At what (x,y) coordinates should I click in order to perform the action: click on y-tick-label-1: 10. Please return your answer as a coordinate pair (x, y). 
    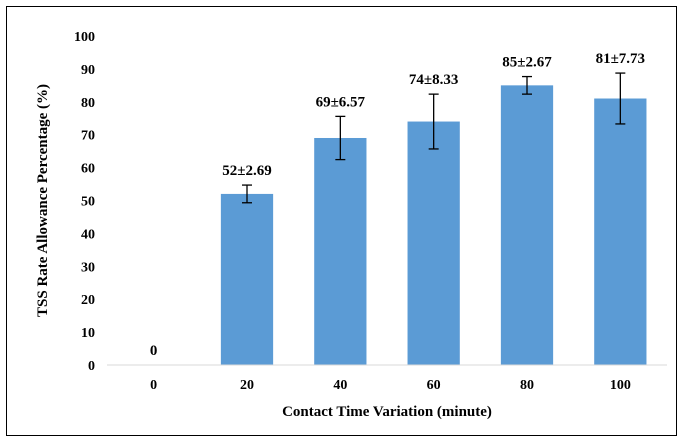
    Looking at the image, I should click on (88, 333).